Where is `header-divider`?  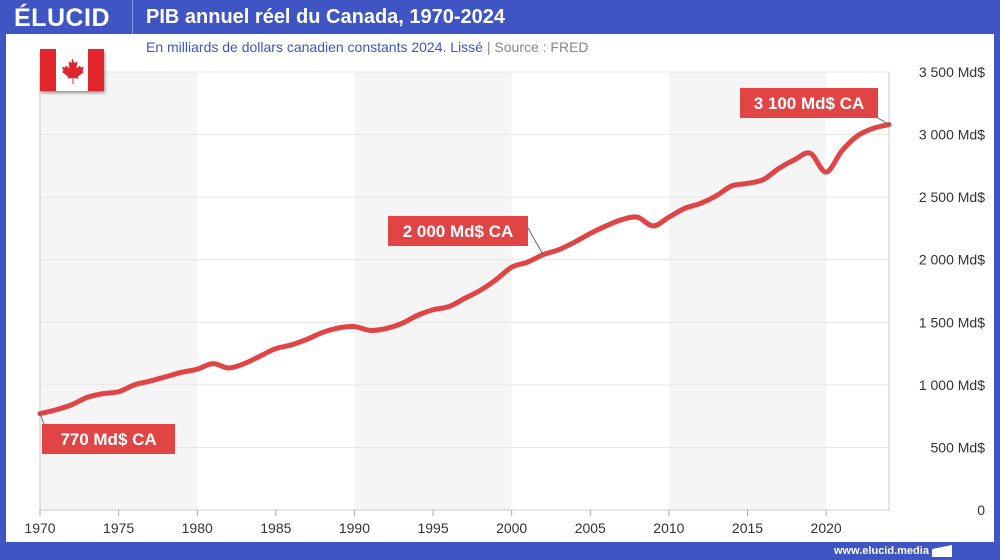 header-divider is located at coordinates (132, 17).